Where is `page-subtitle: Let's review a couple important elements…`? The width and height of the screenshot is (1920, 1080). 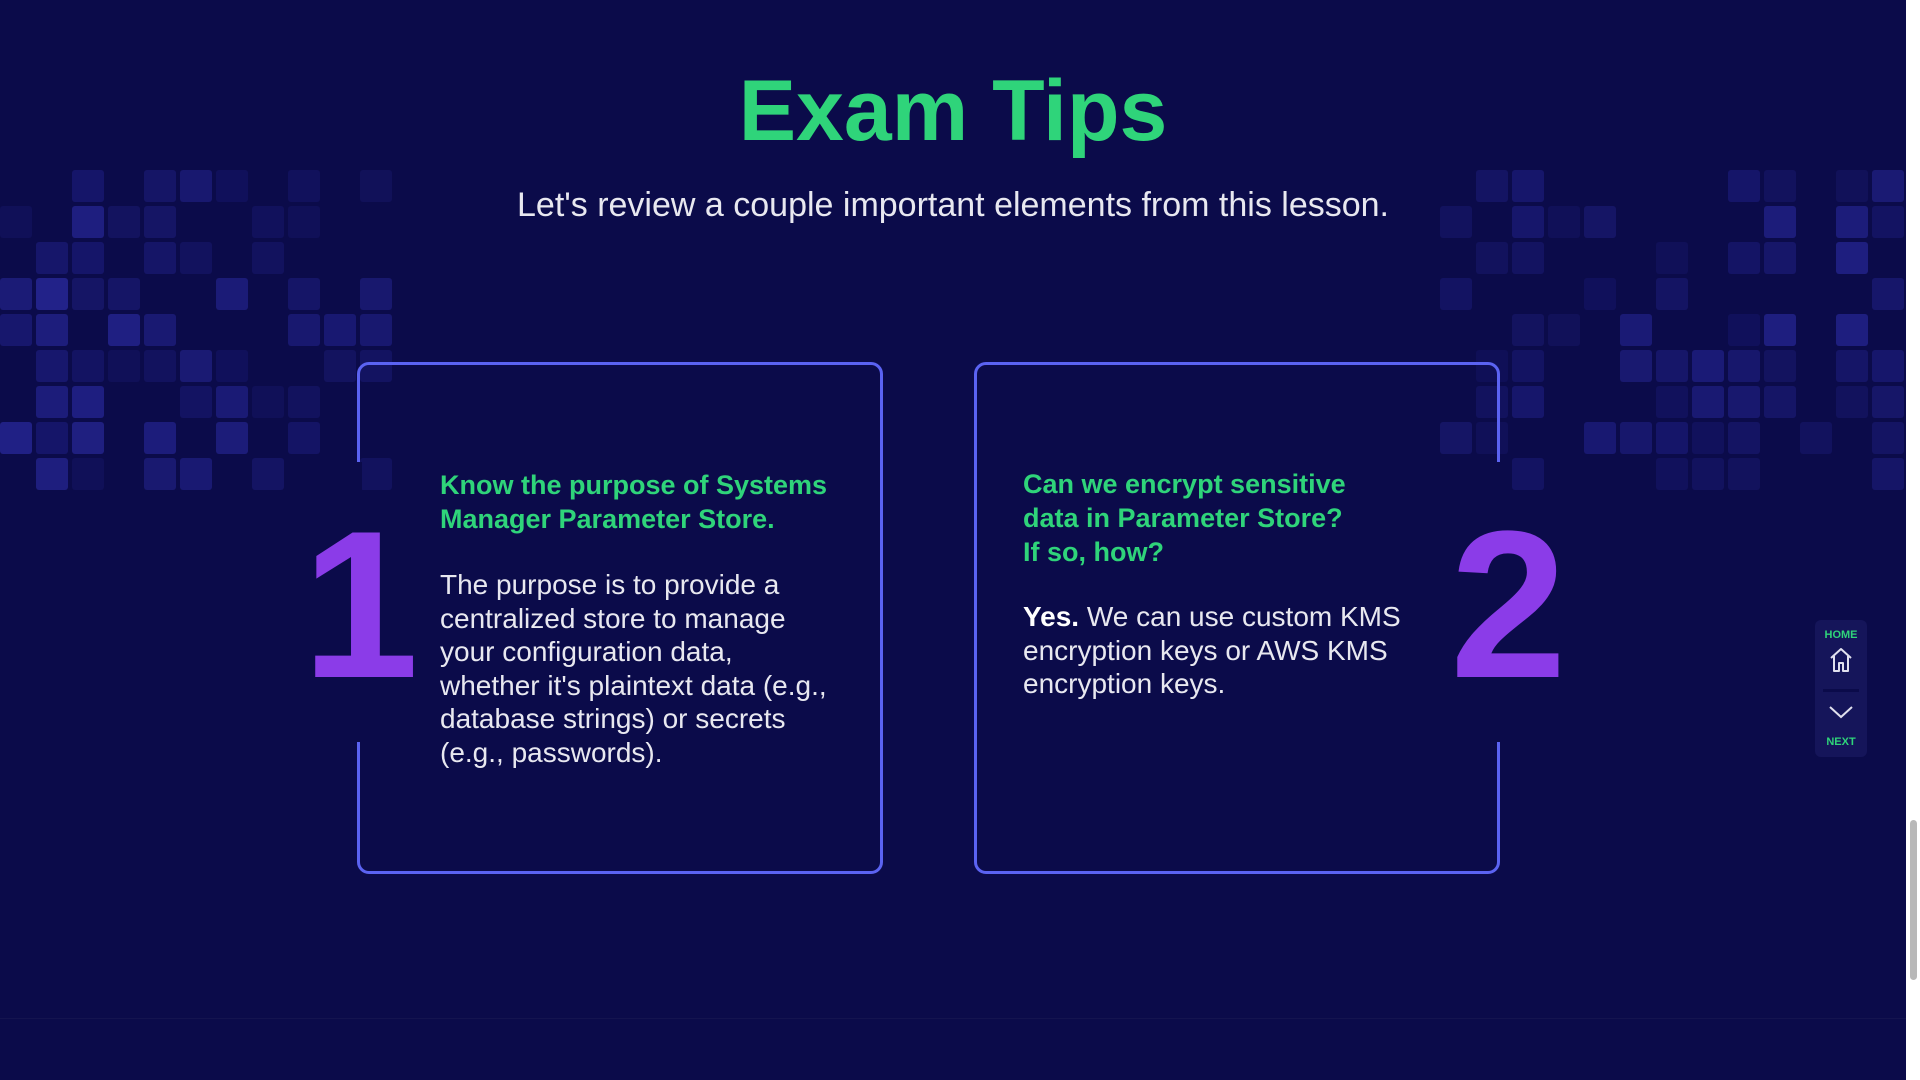 page-subtitle: Let's review a couple important elements… is located at coordinates (953, 205).